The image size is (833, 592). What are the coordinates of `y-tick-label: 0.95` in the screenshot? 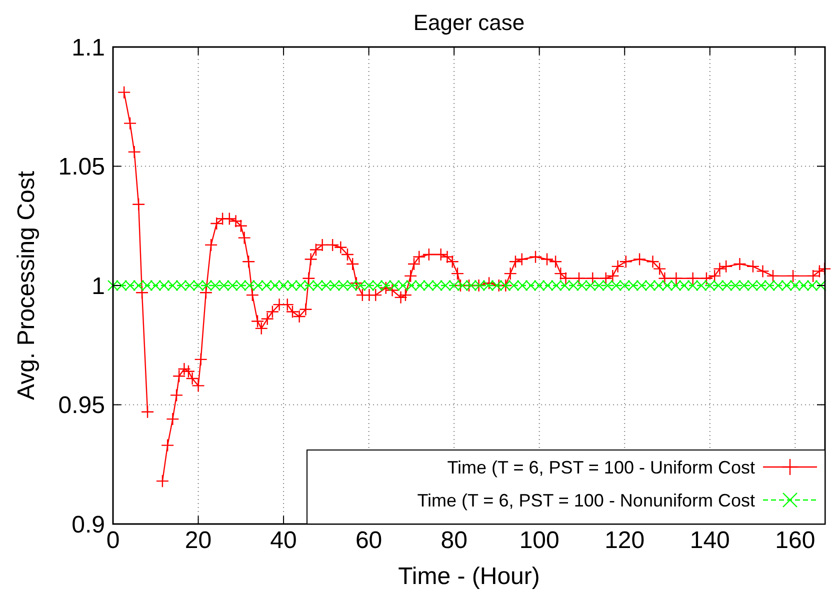 It's located at (81, 406).